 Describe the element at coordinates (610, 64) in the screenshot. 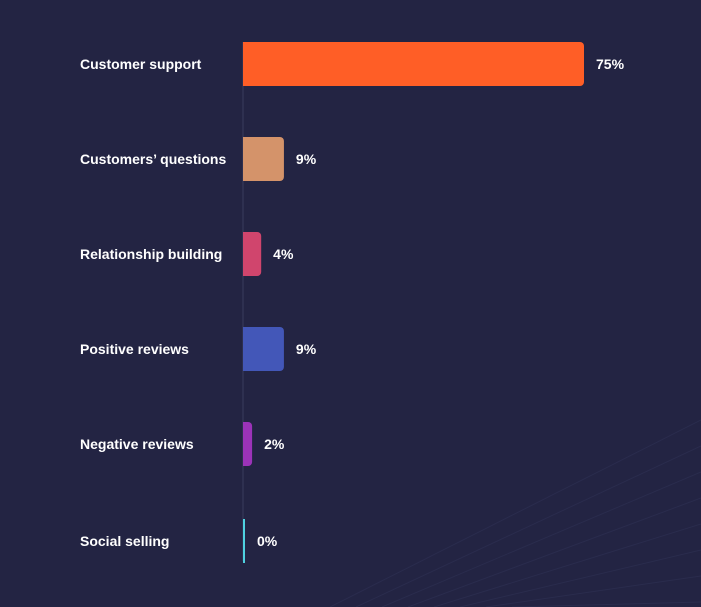

I see `value-label: 75%` at that location.